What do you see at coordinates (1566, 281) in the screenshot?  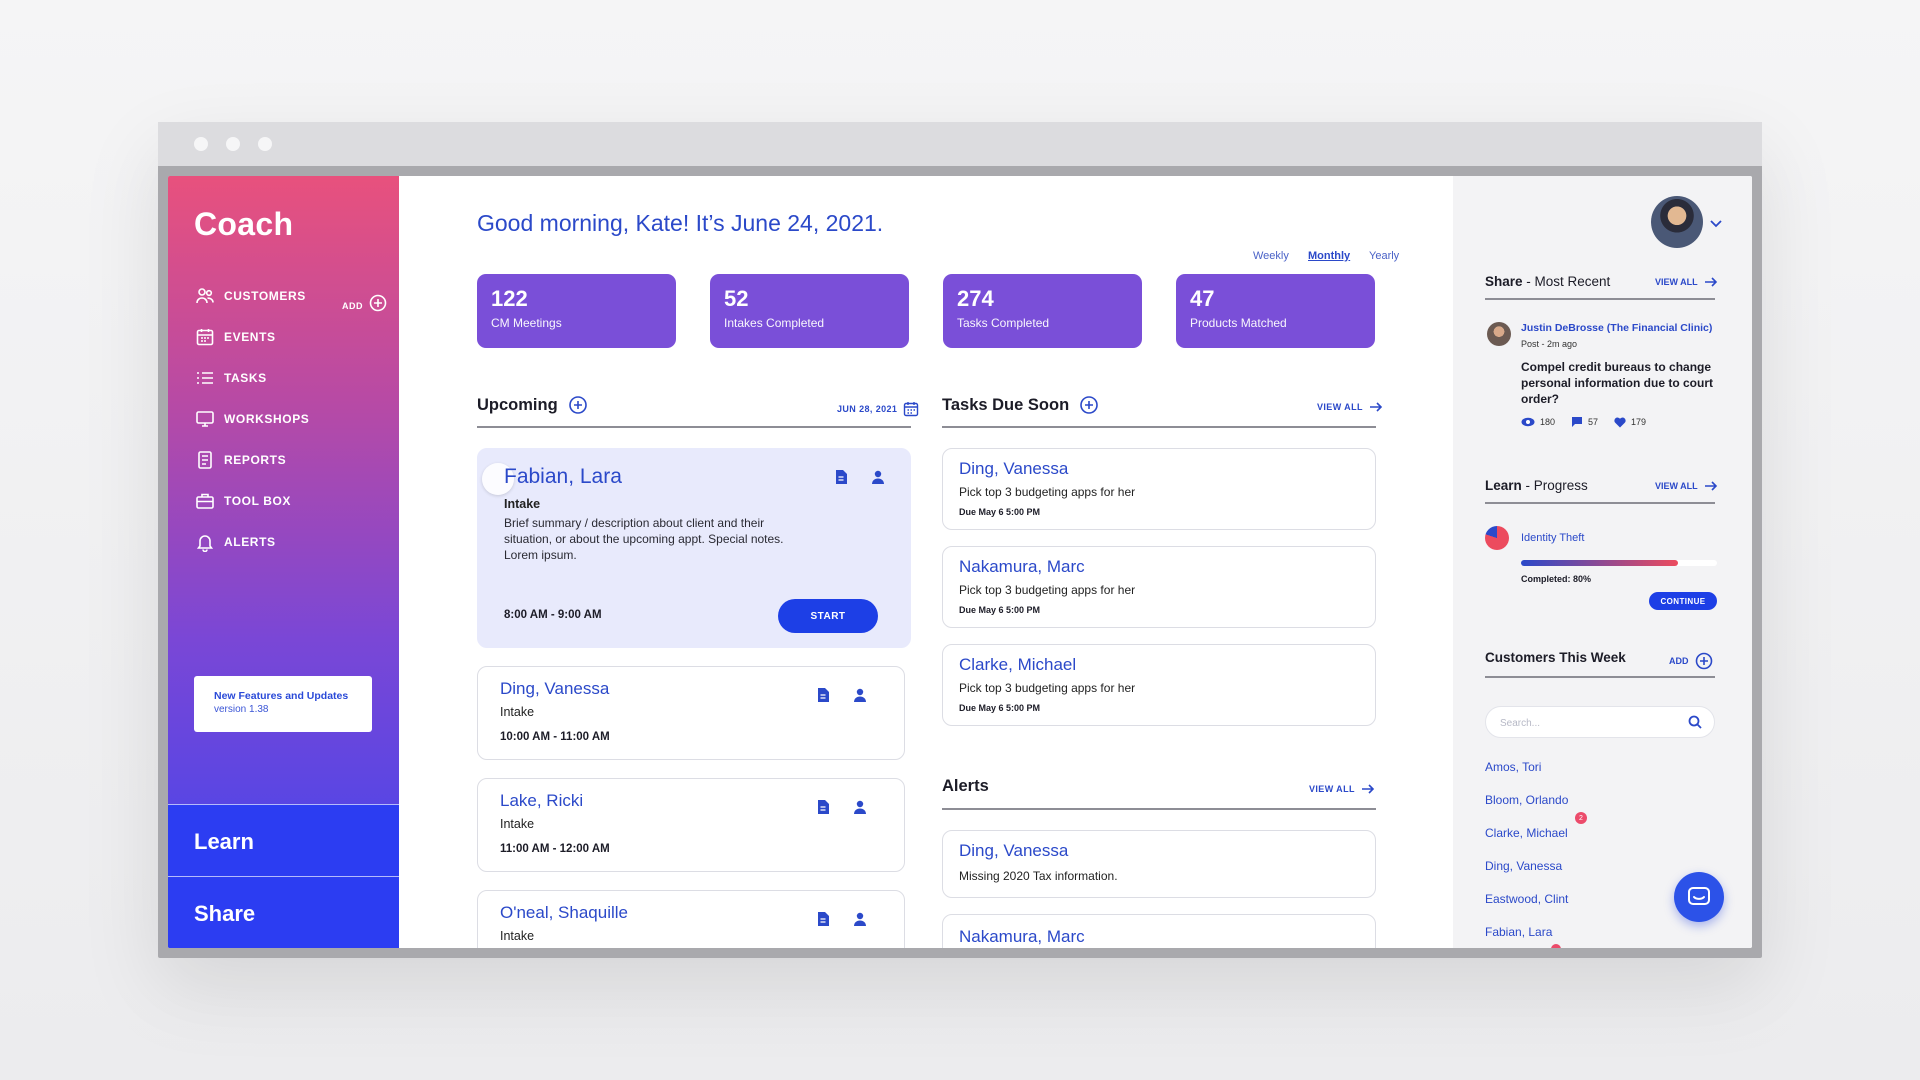 I see `share-title-rest: - Most Recent` at bounding box center [1566, 281].